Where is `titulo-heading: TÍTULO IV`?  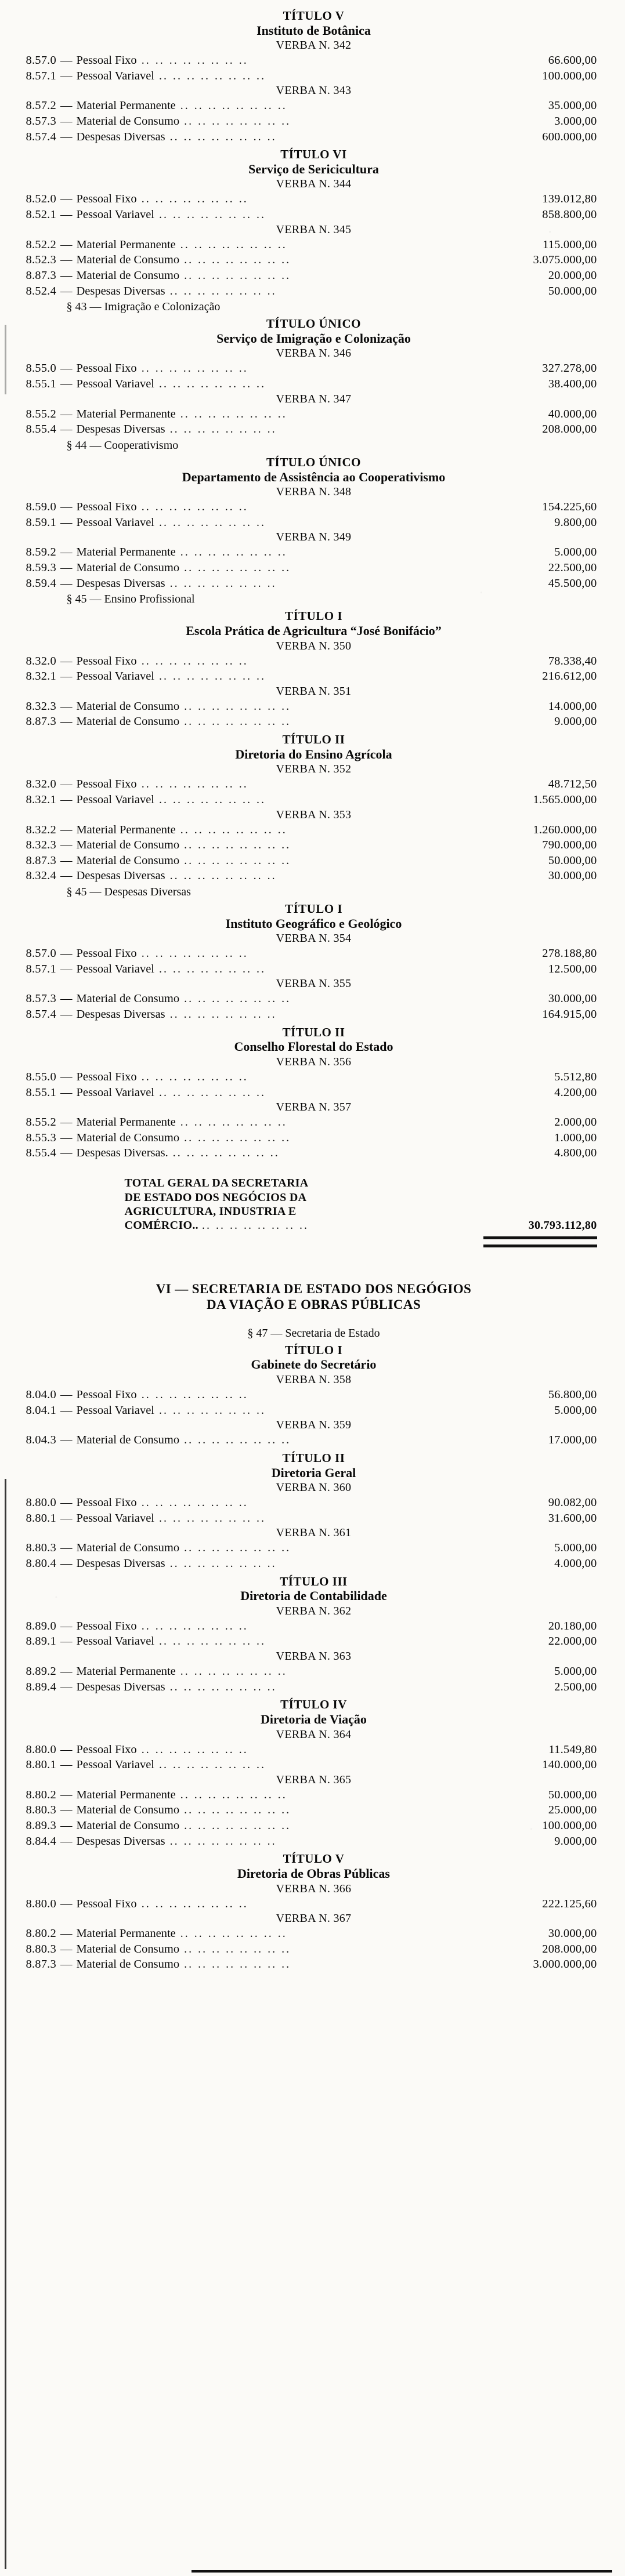 titulo-heading: TÍTULO IV is located at coordinates (314, 1704).